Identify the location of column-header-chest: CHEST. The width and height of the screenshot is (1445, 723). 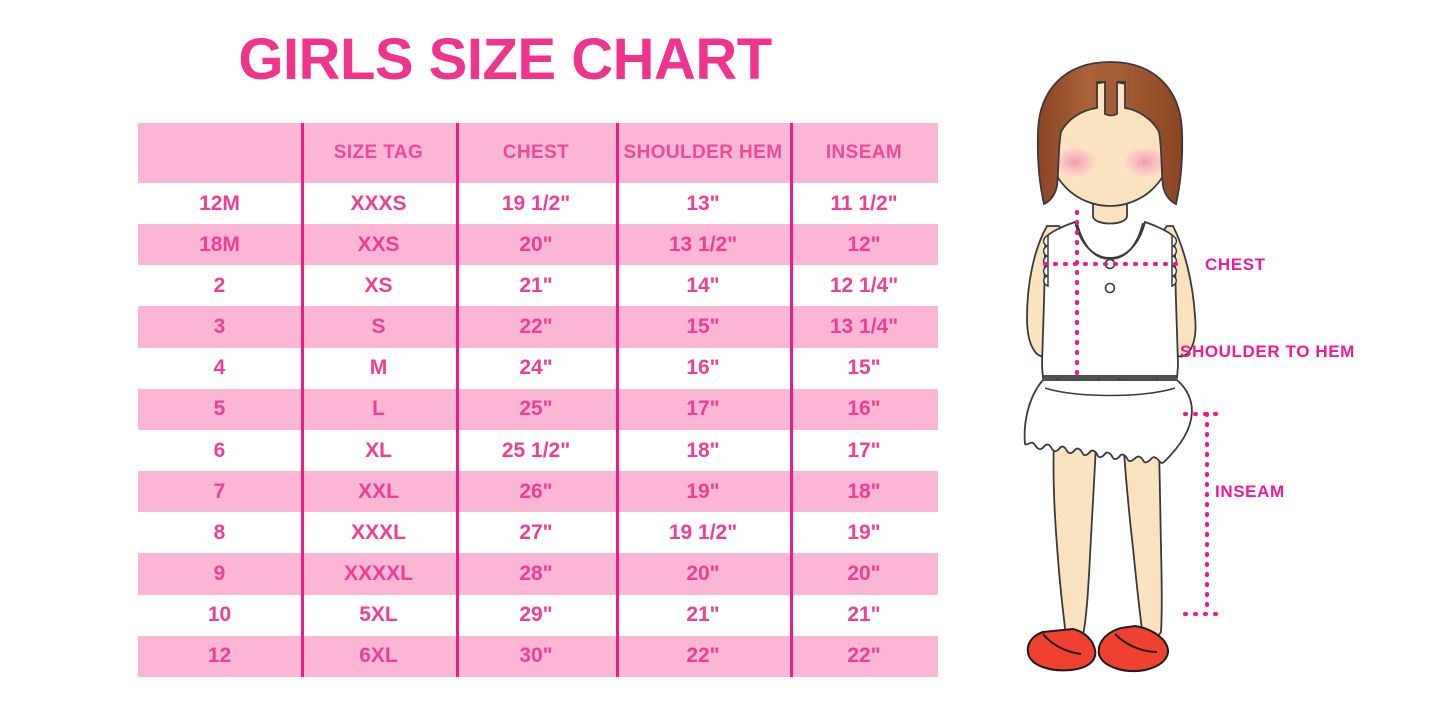
(536, 152).